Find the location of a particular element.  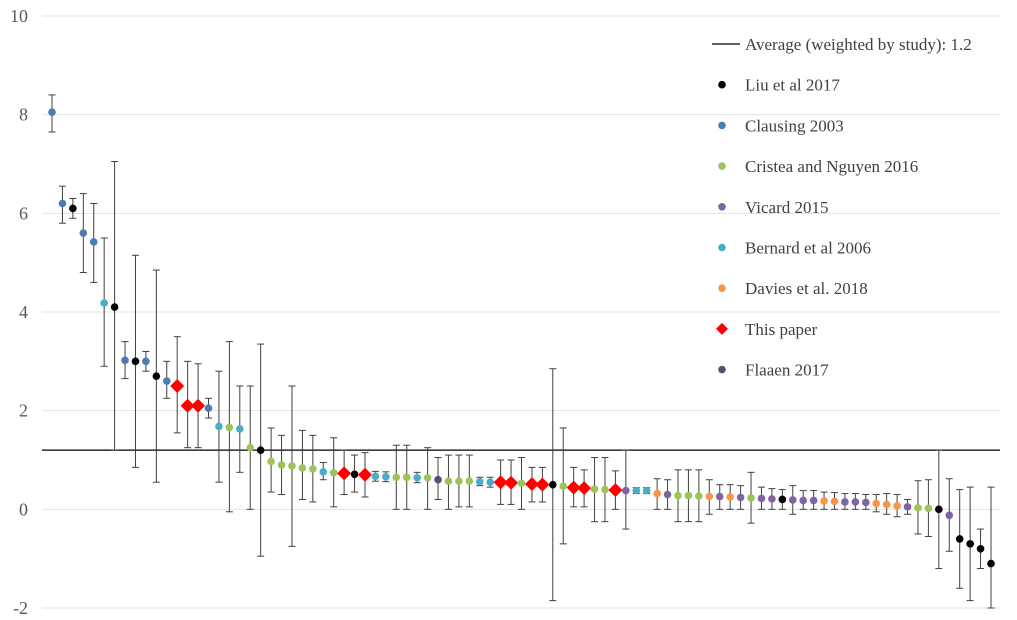

legend-label: Clausing 2003 is located at coordinates (794, 125).